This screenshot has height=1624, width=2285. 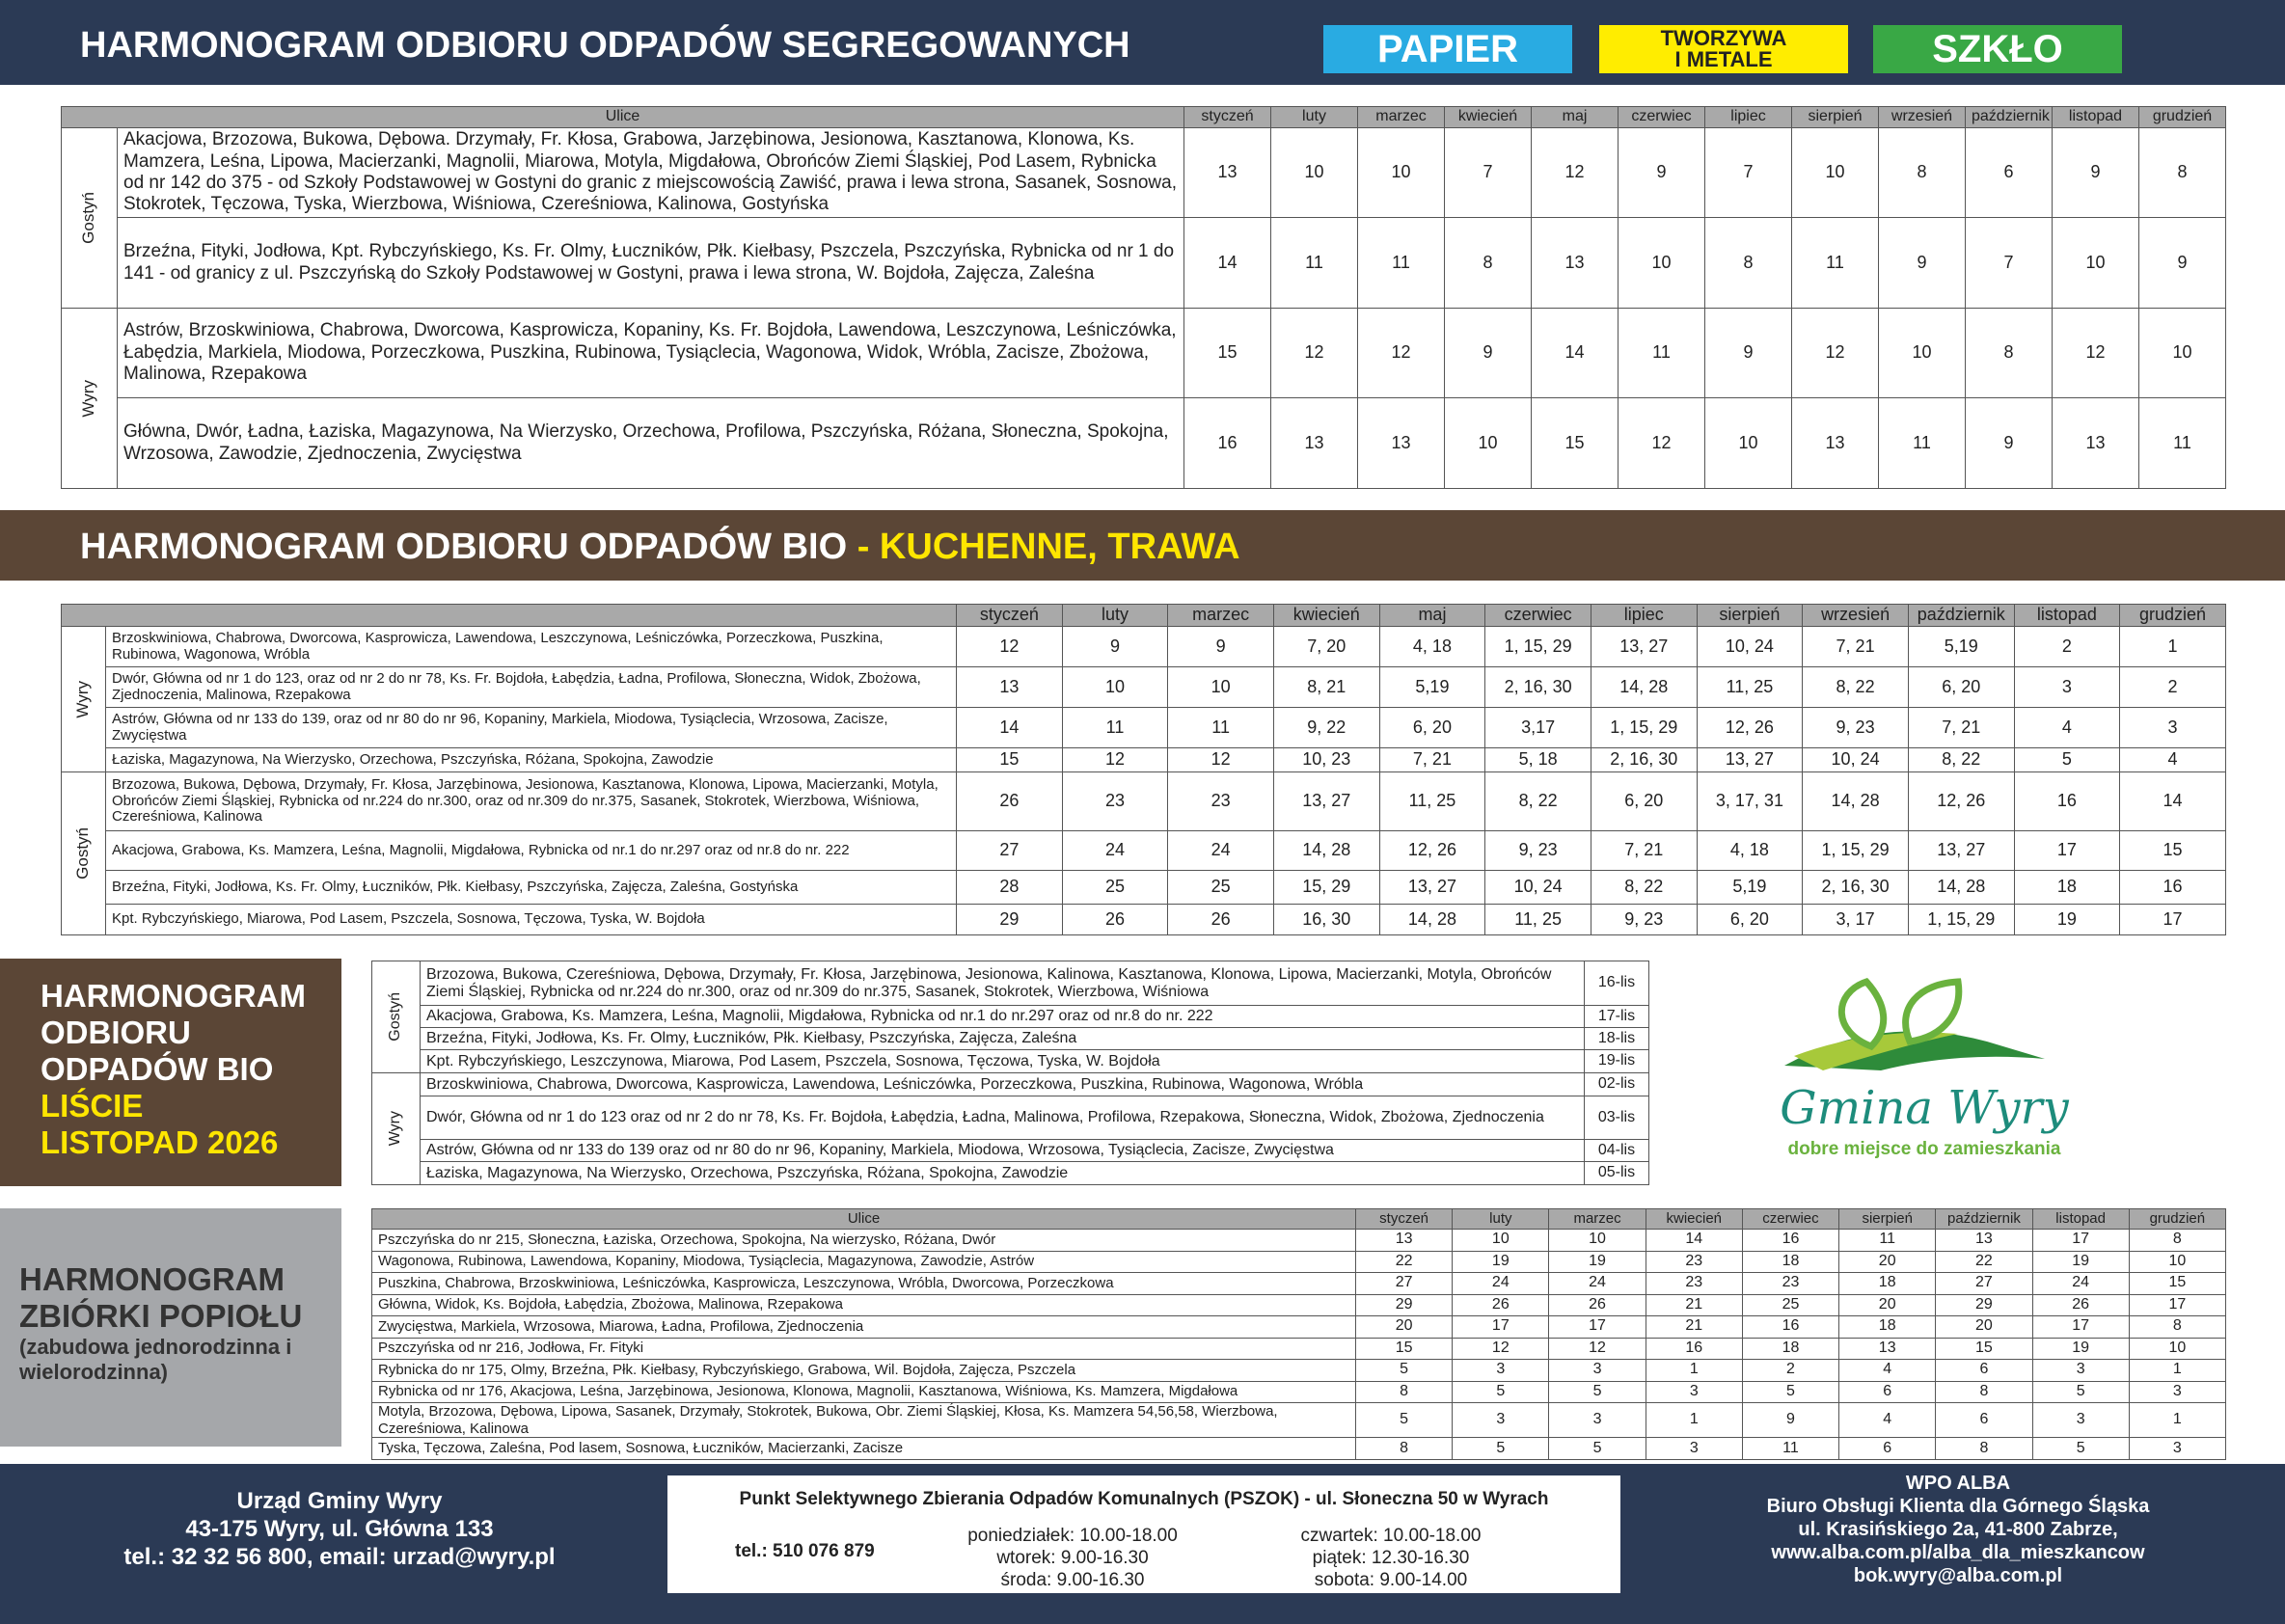 What do you see at coordinates (1597, 1327) in the screenshot?
I see `date-cell: 17` at bounding box center [1597, 1327].